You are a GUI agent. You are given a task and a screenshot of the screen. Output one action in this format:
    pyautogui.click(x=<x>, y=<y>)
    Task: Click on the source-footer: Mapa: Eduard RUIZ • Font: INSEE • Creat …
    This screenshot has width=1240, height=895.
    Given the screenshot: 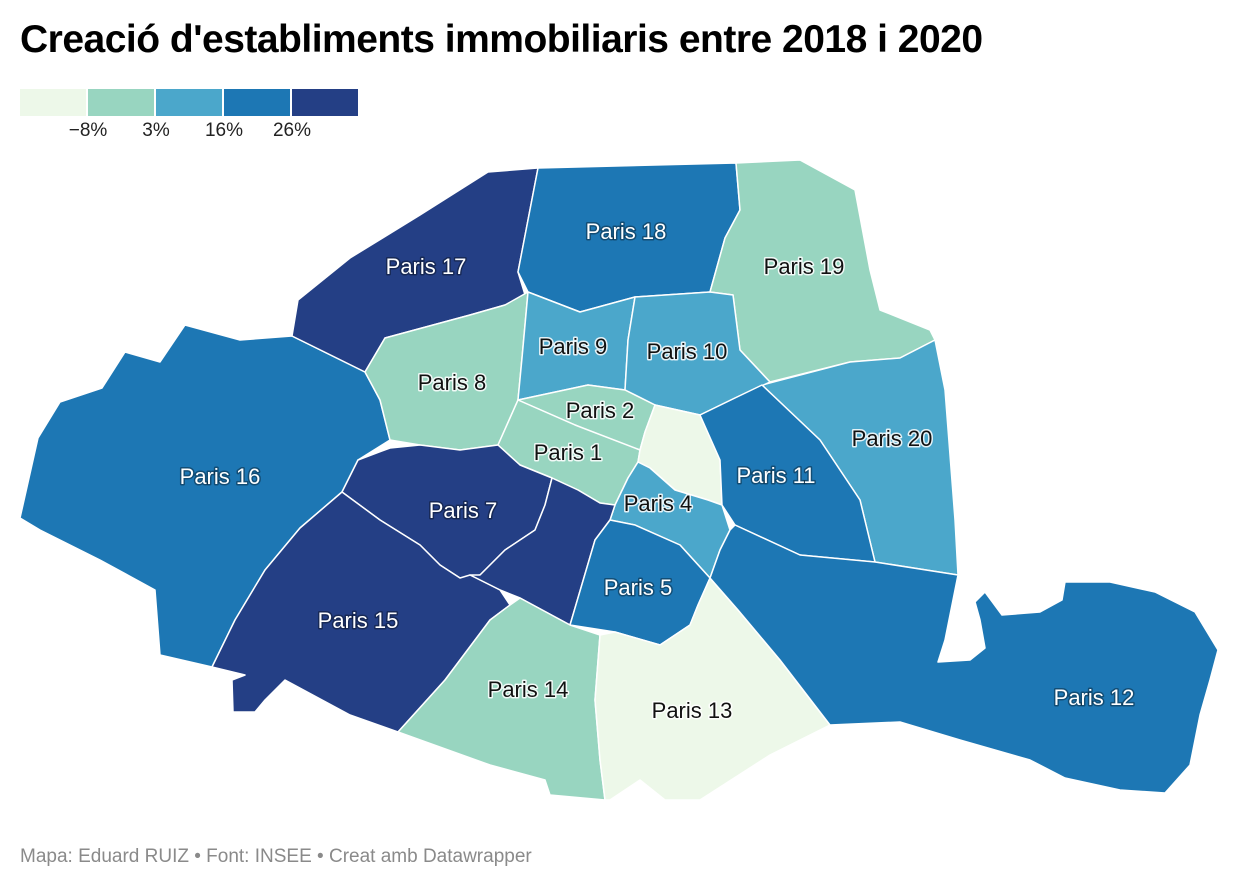 What is the action you would take?
    pyautogui.click(x=276, y=856)
    